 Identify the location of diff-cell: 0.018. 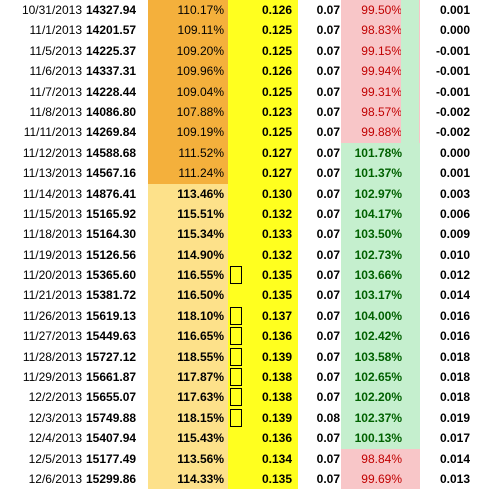
(454, 397).